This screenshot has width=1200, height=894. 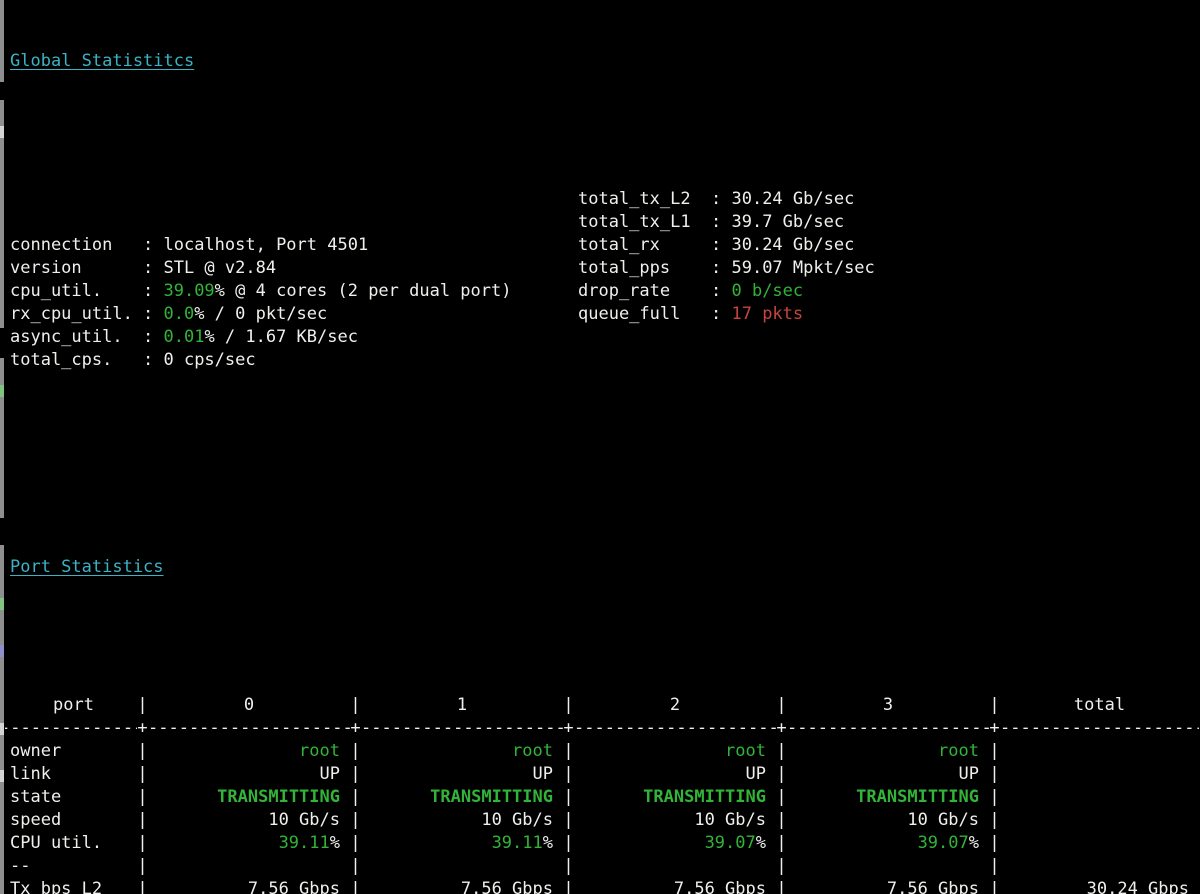 I want to click on column-header-2: 2, so click(x=675, y=705).